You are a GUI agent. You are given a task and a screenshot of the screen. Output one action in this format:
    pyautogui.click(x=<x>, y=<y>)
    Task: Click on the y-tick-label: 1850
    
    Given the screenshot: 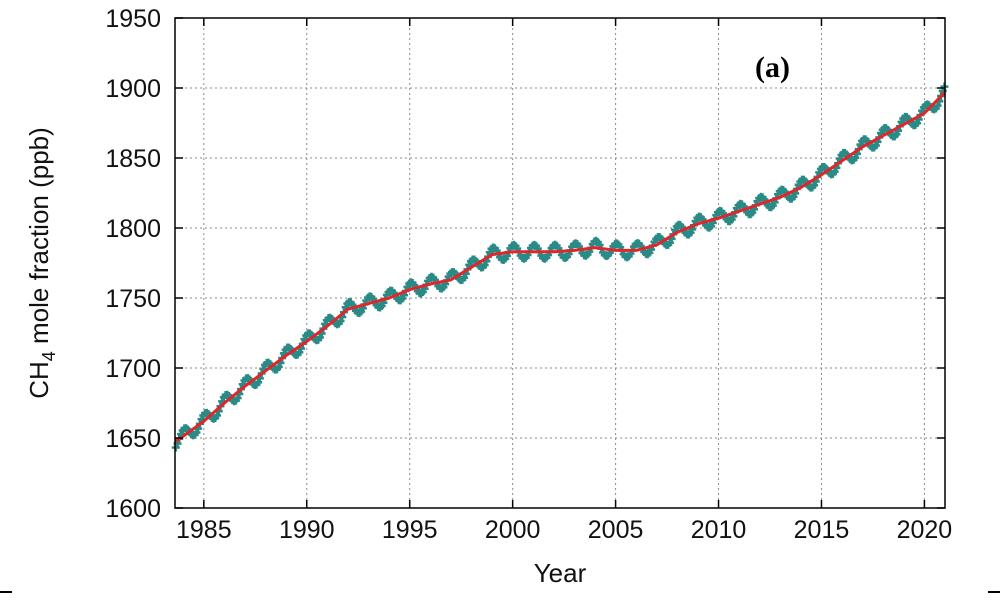 What is the action you would take?
    pyautogui.click(x=133, y=159)
    